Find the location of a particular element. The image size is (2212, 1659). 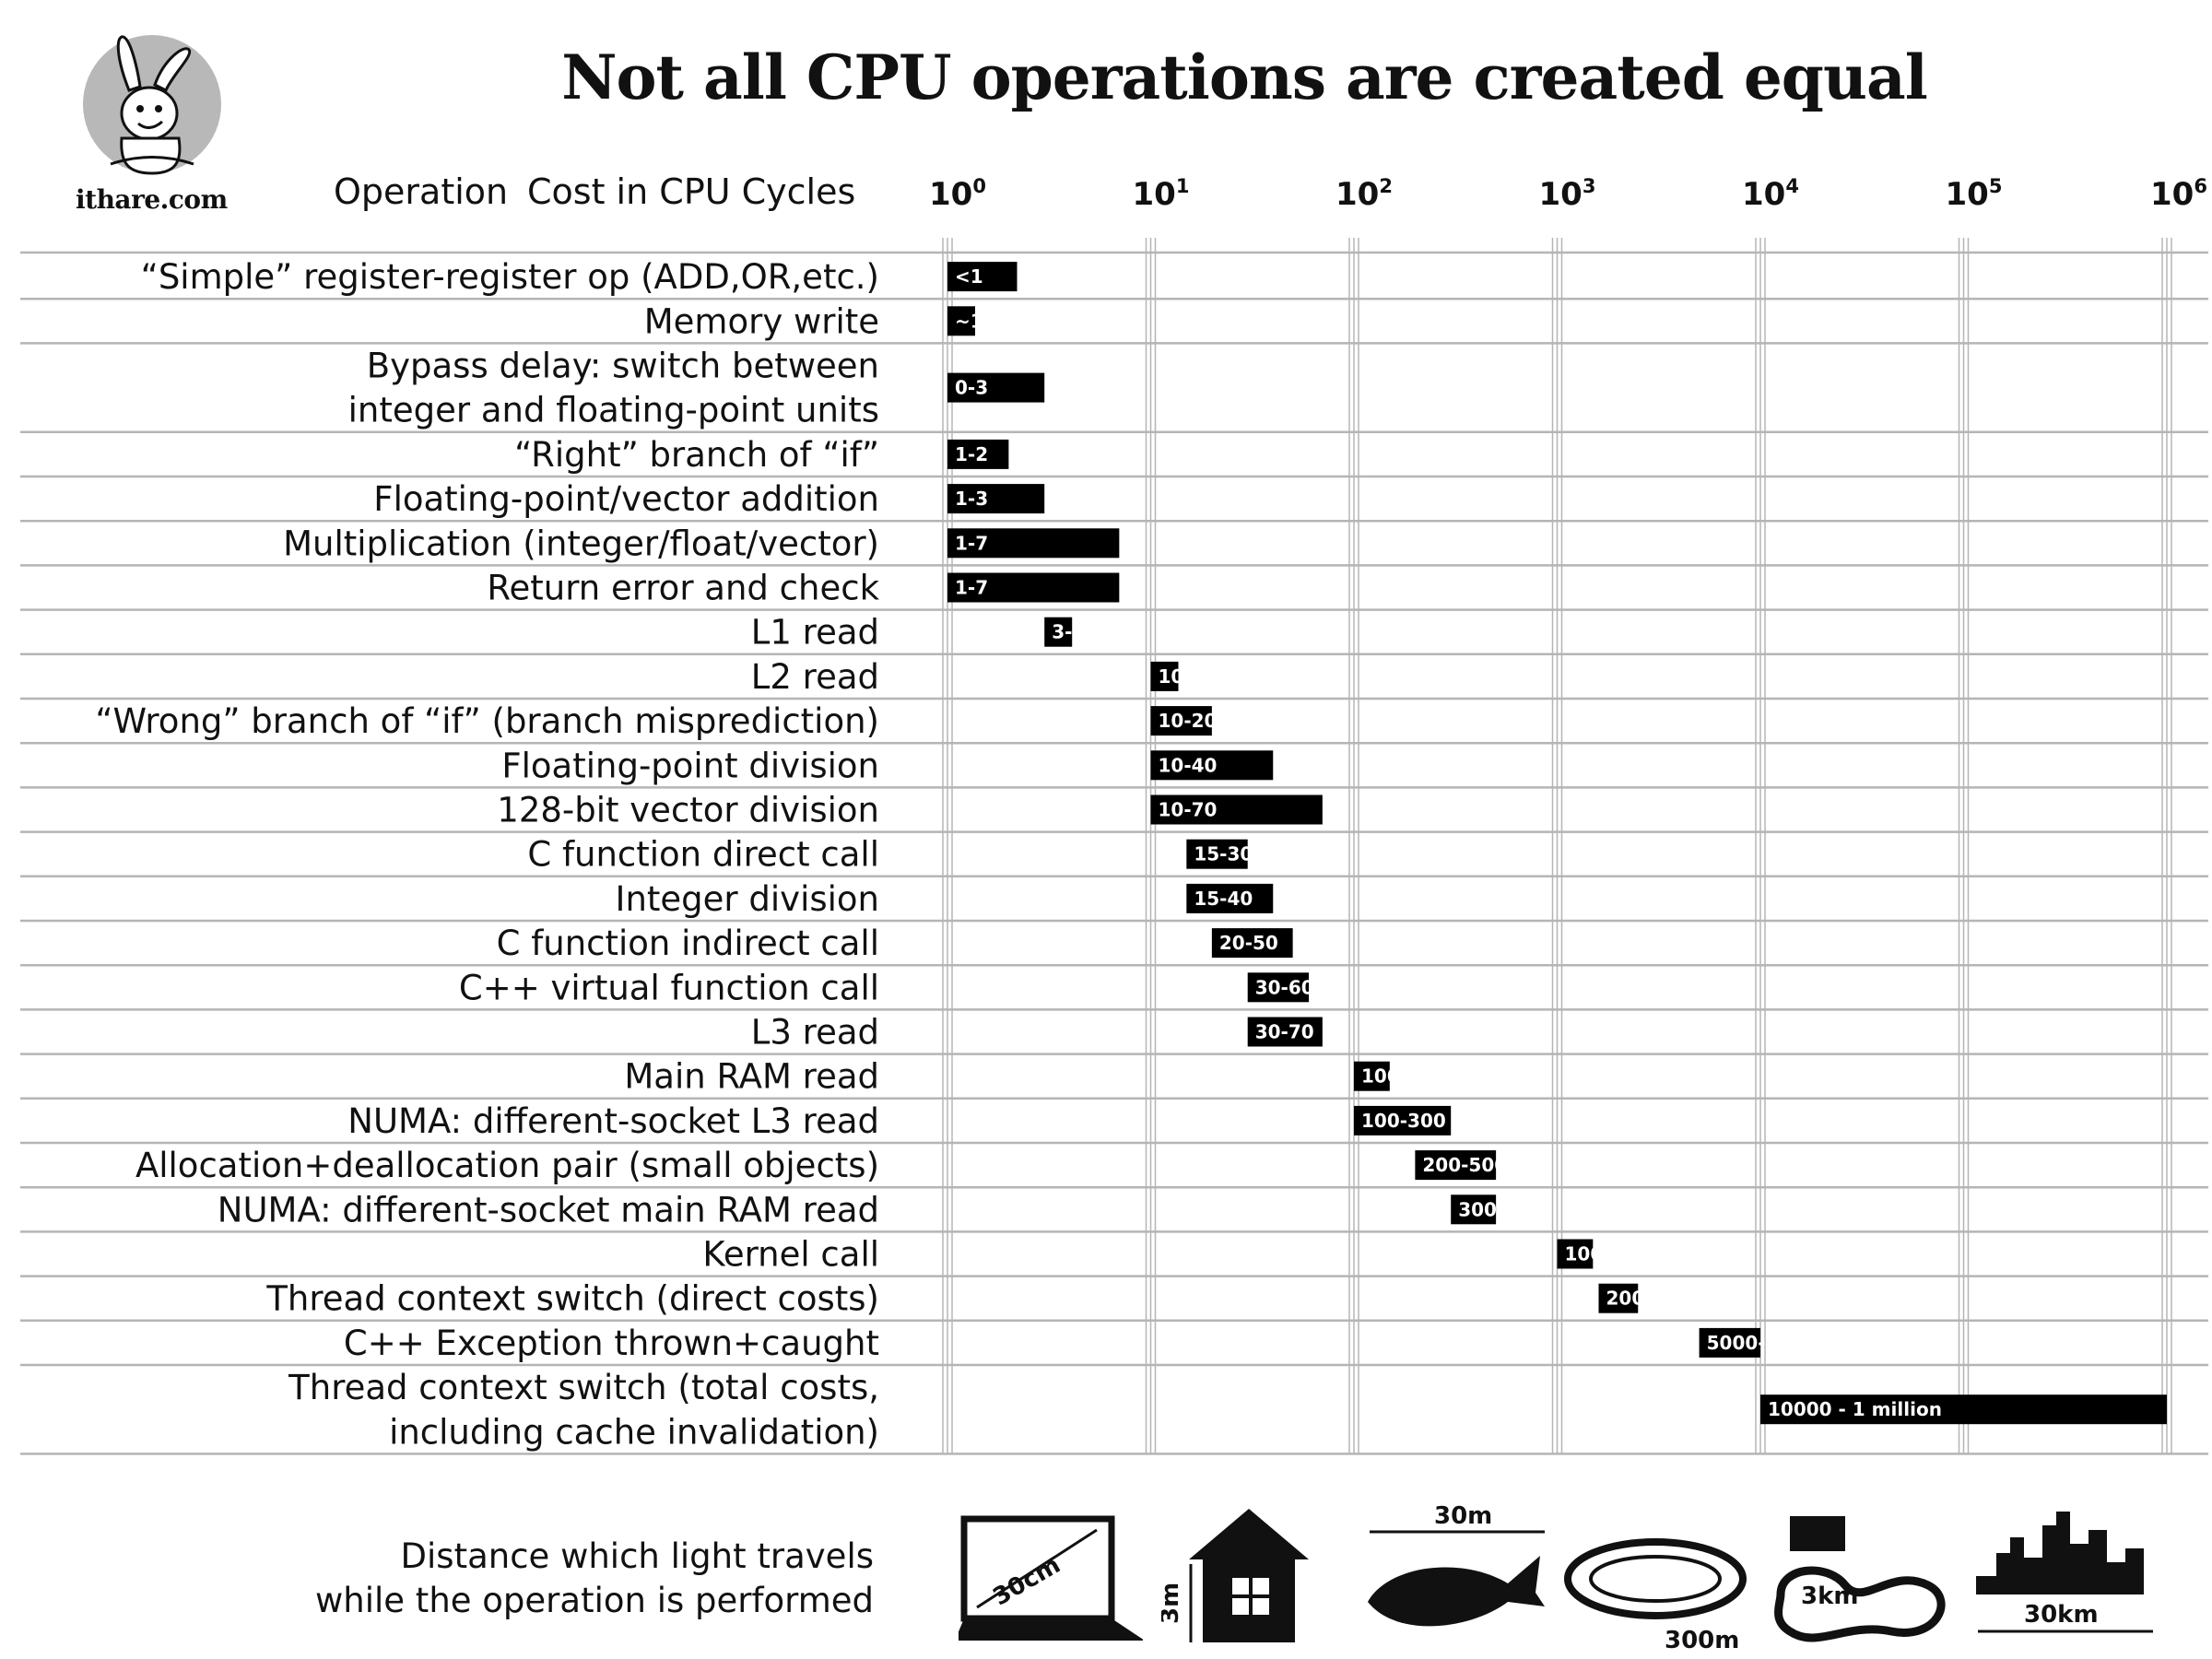

operation-label: “Right” branch of “if” is located at coordinates (696, 455).